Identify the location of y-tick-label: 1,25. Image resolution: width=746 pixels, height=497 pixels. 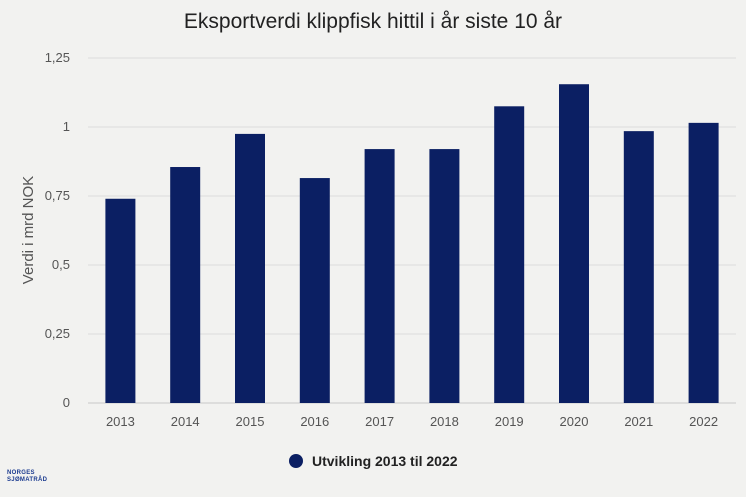
(57, 57).